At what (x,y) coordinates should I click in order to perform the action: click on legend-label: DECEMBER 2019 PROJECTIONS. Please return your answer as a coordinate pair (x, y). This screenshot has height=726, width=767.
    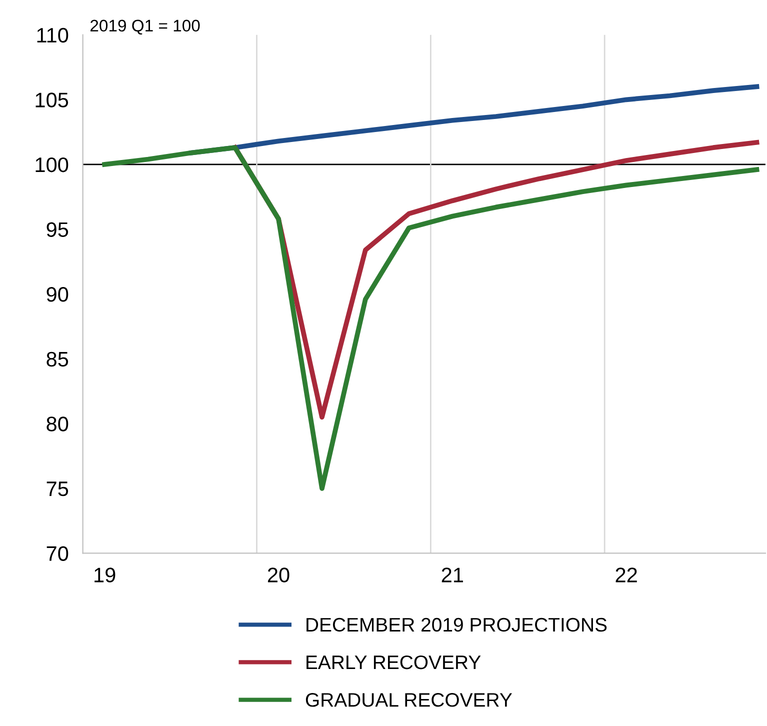
    Looking at the image, I should click on (456, 625).